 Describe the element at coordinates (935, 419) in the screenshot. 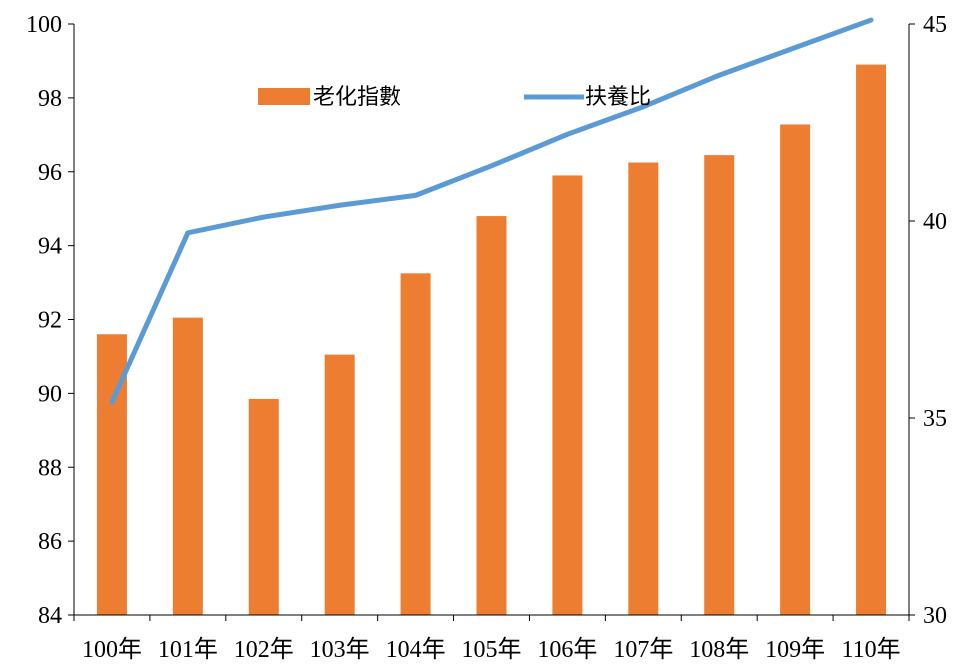

I see `right-tick-label-1: 35` at that location.